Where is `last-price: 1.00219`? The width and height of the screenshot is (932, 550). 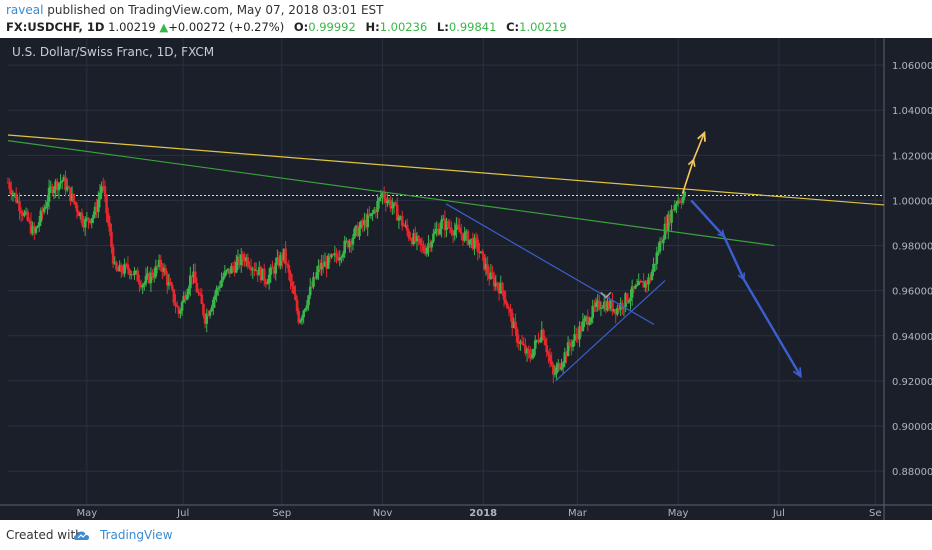
last-price: 1.00219 is located at coordinates (132, 27).